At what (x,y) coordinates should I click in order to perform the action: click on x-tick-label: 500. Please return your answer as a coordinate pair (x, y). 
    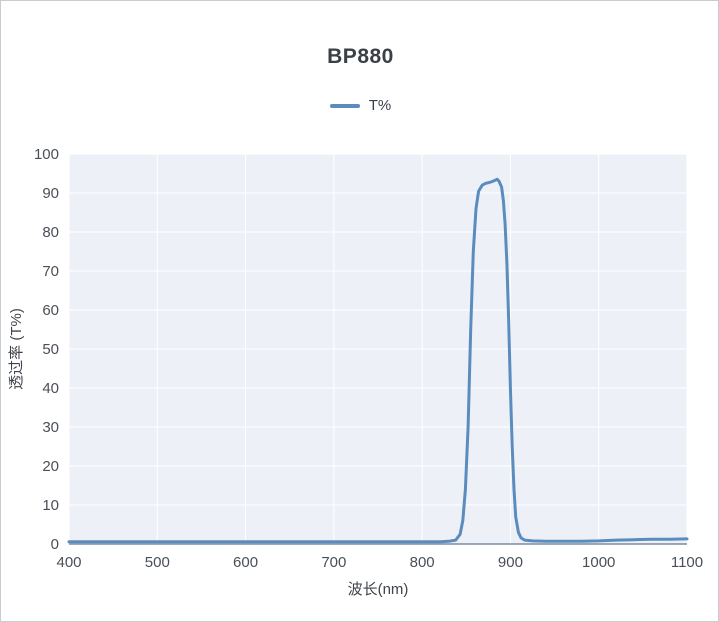
    Looking at the image, I should click on (157, 562).